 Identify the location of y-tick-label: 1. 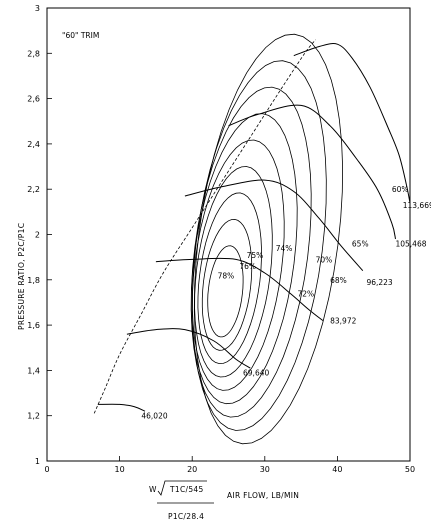
(37, 461).